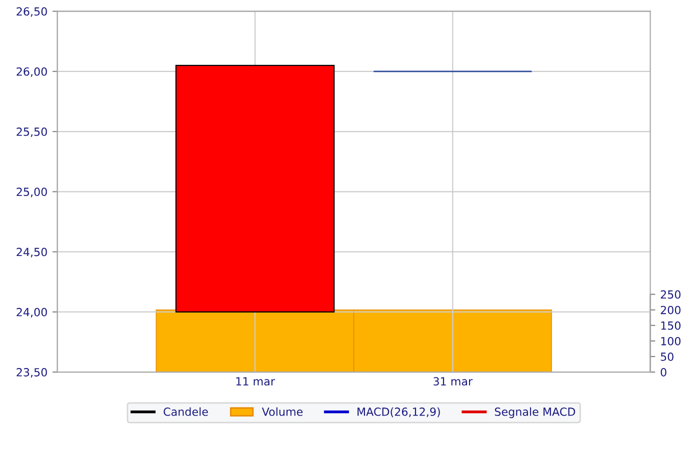 Image resolution: width=700 pixels, height=451 pixels. I want to click on y-tick-label: 25,00, so click(31, 193).